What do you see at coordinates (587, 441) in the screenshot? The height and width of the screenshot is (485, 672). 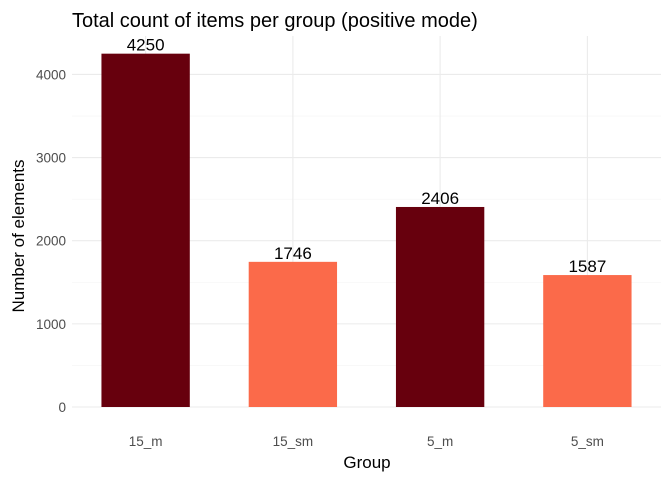 I see `x-tick-label: 5_sm` at bounding box center [587, 441].